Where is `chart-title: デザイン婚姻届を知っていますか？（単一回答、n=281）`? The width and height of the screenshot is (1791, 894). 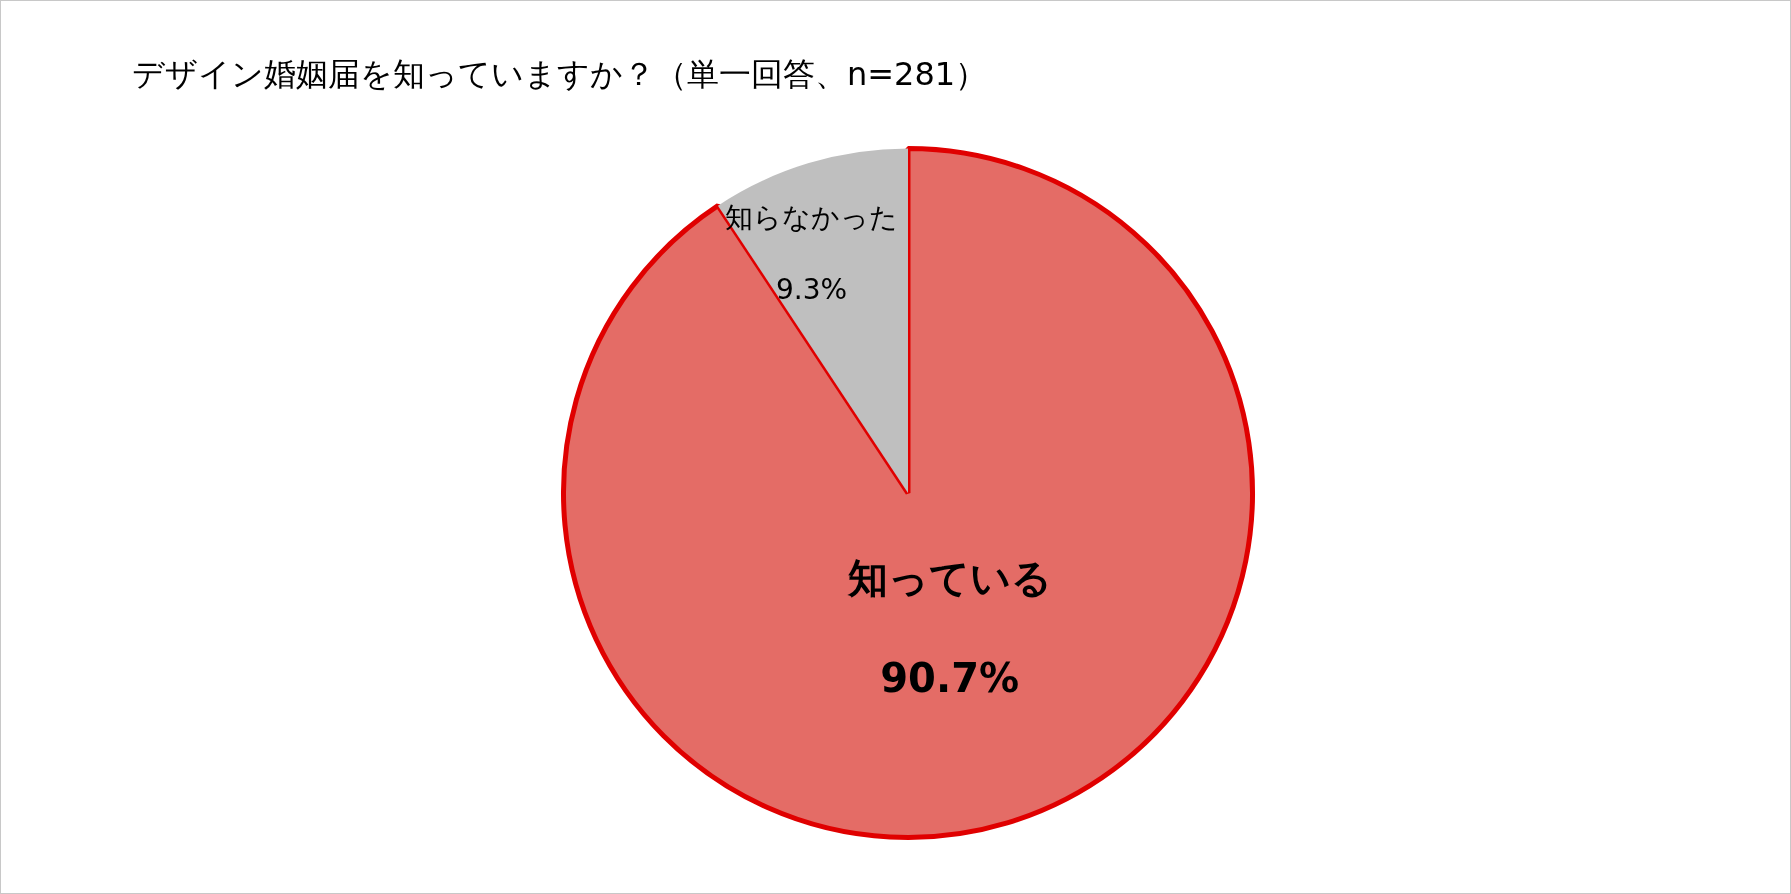 chart-title: デザイン婚姻届を知っていますか？（単一回答、n=281） is located at coordinates (560, 74).